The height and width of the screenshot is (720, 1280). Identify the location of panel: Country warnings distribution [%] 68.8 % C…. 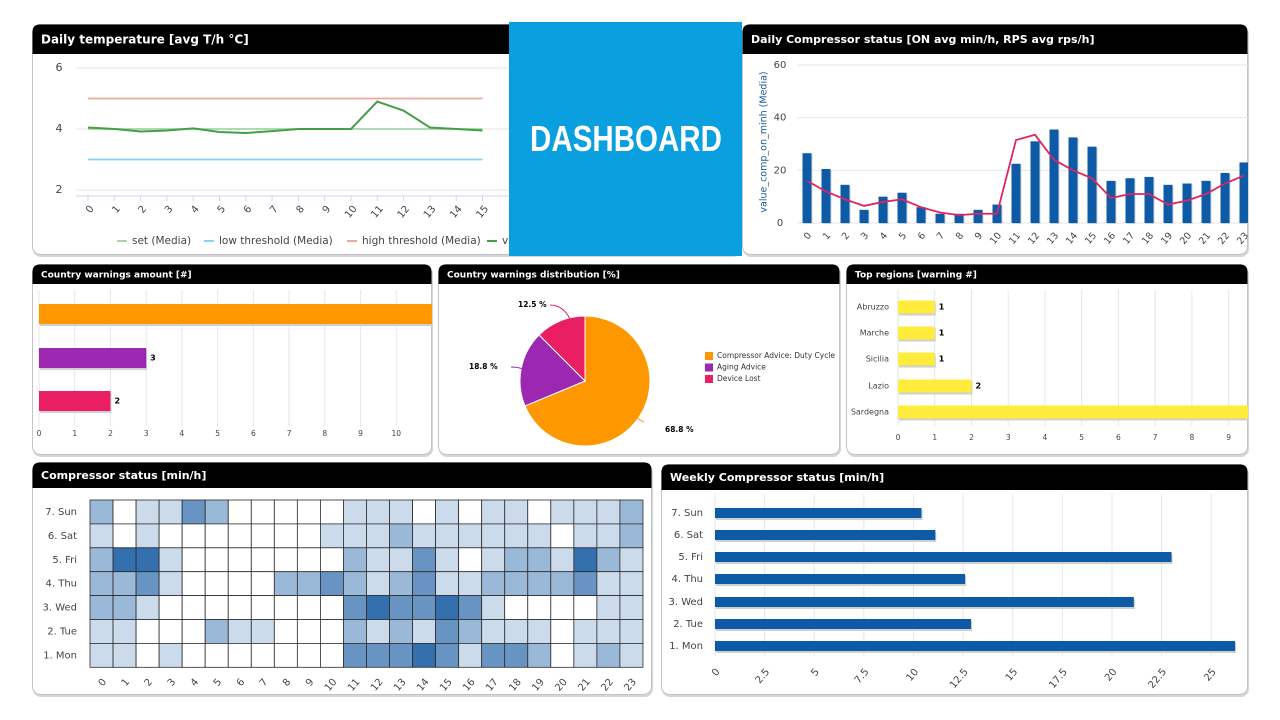
(639, 359).